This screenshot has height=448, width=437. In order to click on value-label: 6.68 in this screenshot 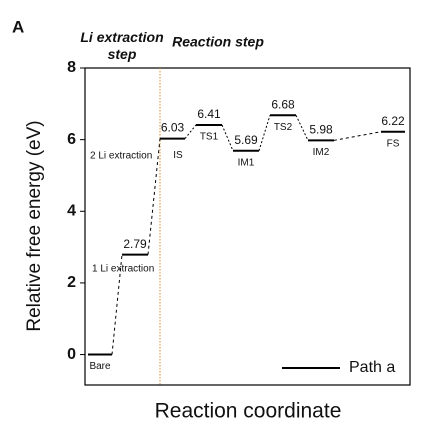, I will do `click(283, 104)`.